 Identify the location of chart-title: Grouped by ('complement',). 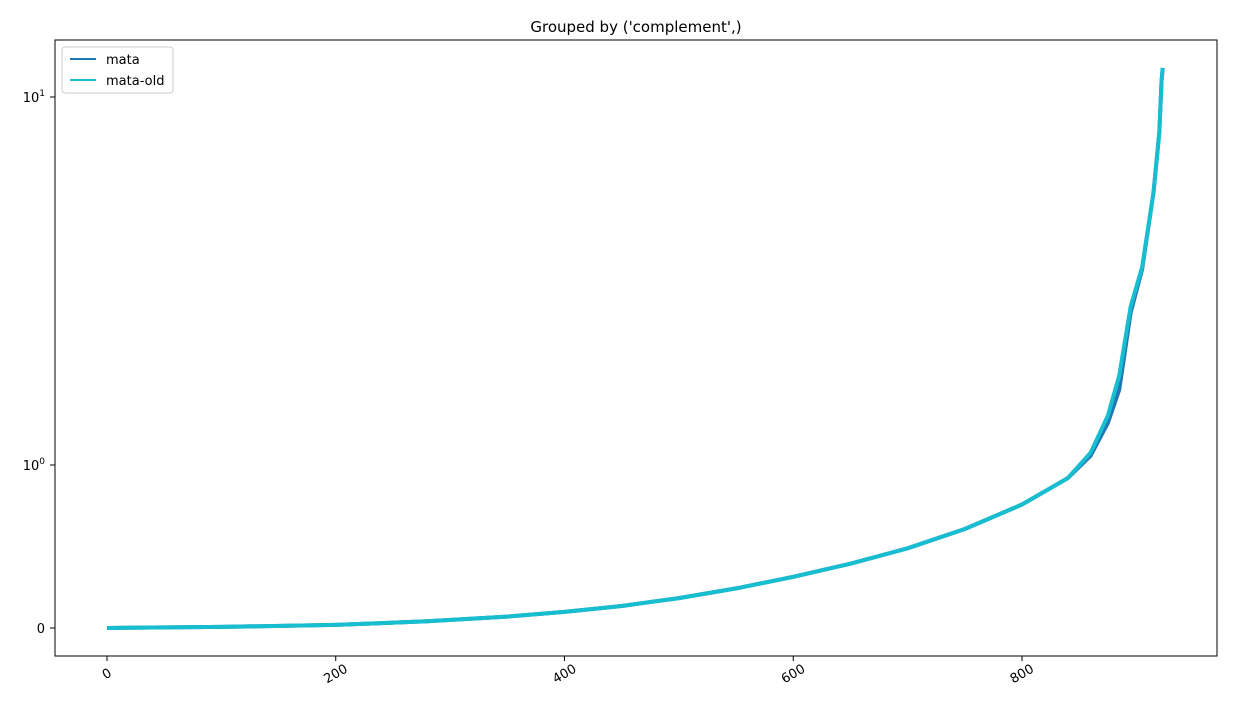
(635, 27).